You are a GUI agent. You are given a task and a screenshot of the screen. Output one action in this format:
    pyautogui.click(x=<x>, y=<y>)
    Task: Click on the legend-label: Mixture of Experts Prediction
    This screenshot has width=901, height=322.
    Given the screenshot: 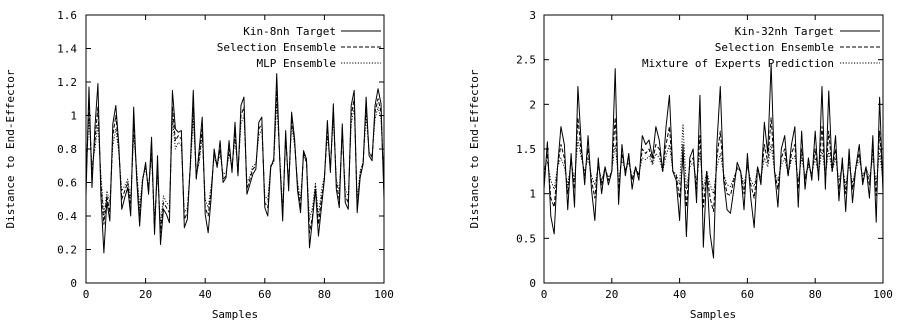 What is the action you would take?
    pyautogui.click(x=738, y=63)
    